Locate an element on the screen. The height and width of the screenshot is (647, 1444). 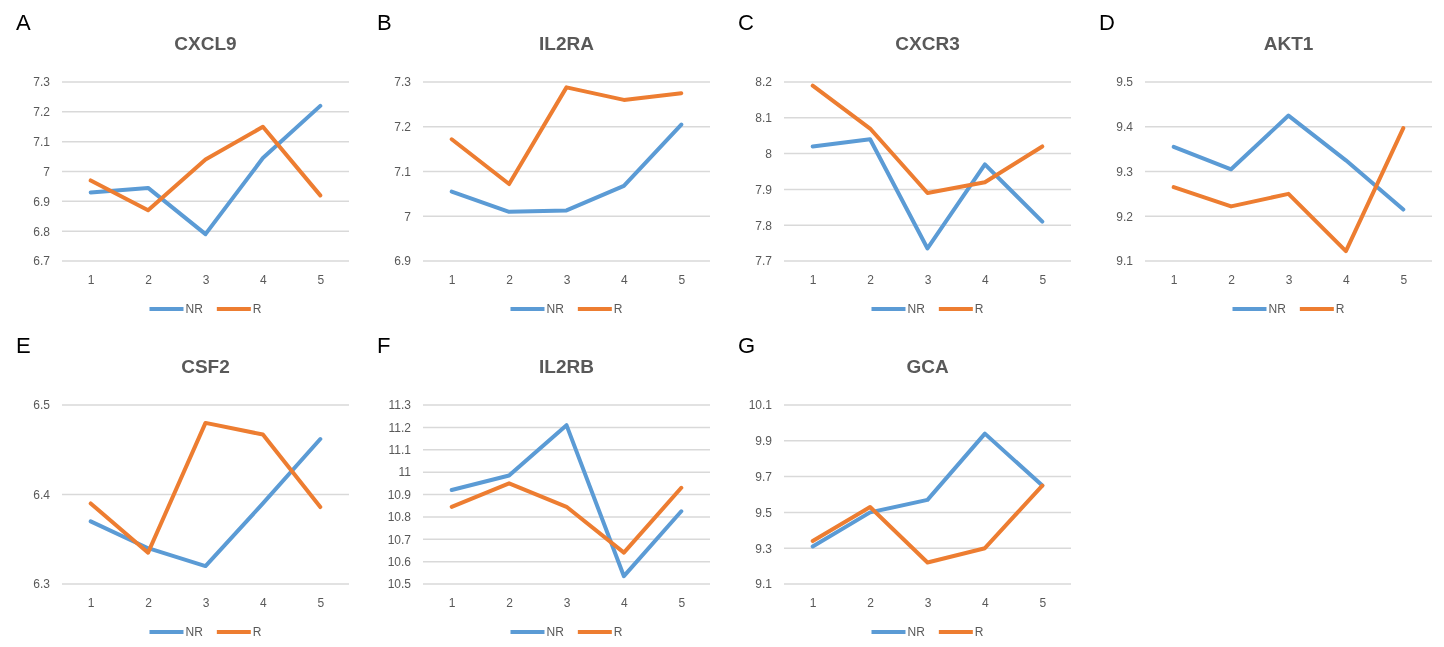
y-tick-label: 10.5 is located at coordinates (399, 584).